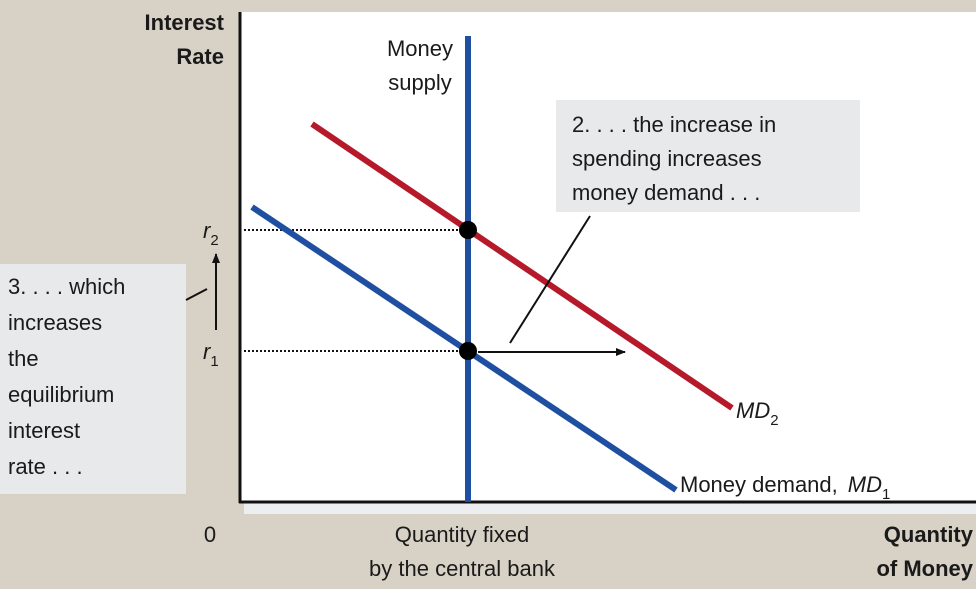  What do you see at coordinates (924, 568) in the screenshot?
I see `x-axis-label: of Money` at bounding box center [924, 568].